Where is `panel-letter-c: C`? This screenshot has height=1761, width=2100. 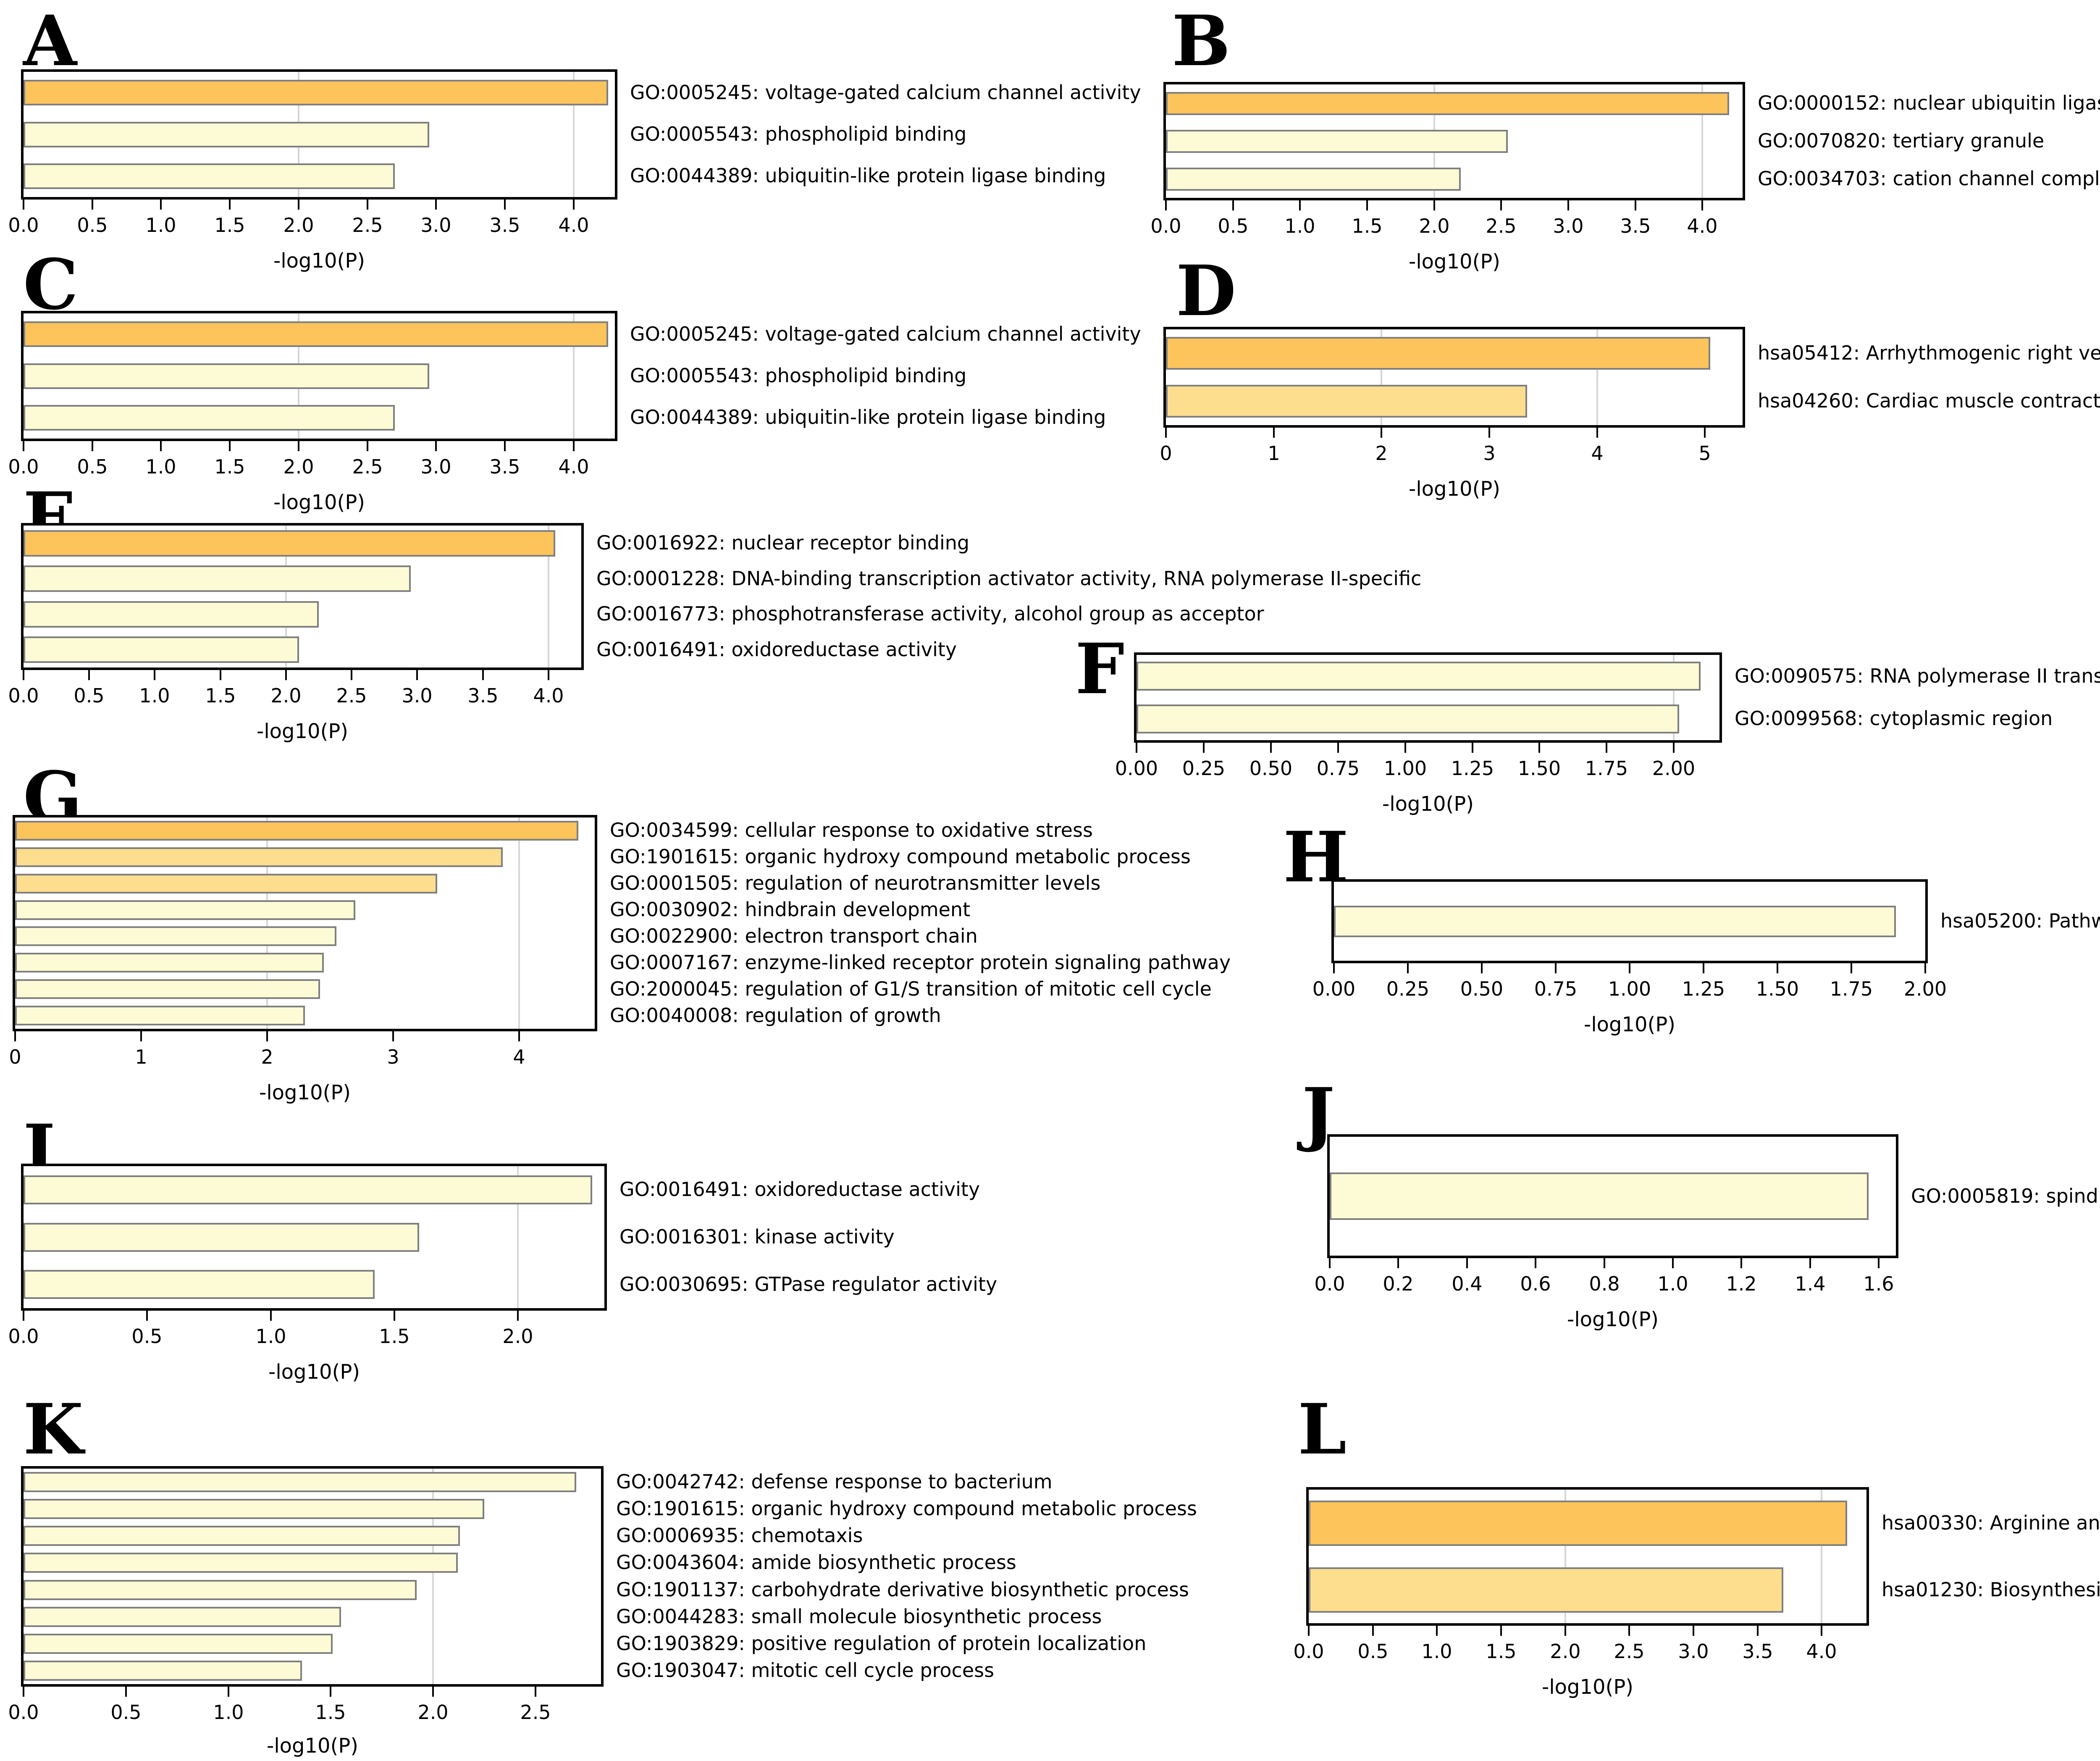 panel-letter-c: C is located at coordinates (51, 285).